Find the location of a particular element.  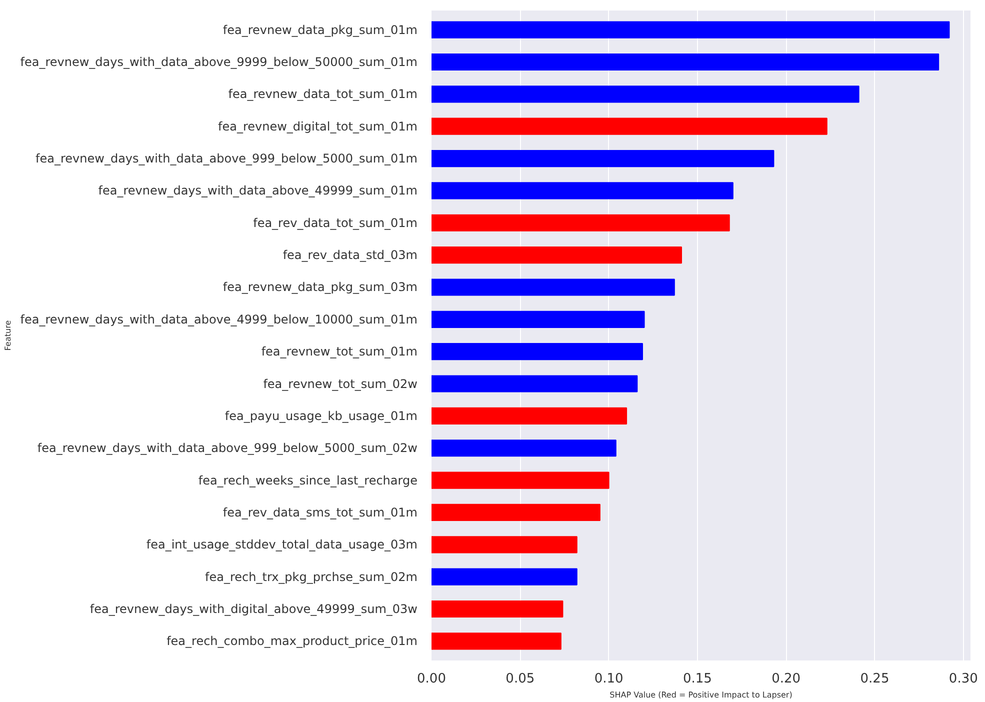

y-tick-label: fea_rech_combo_max_product_price_01m is located at coordinates (292, 641).